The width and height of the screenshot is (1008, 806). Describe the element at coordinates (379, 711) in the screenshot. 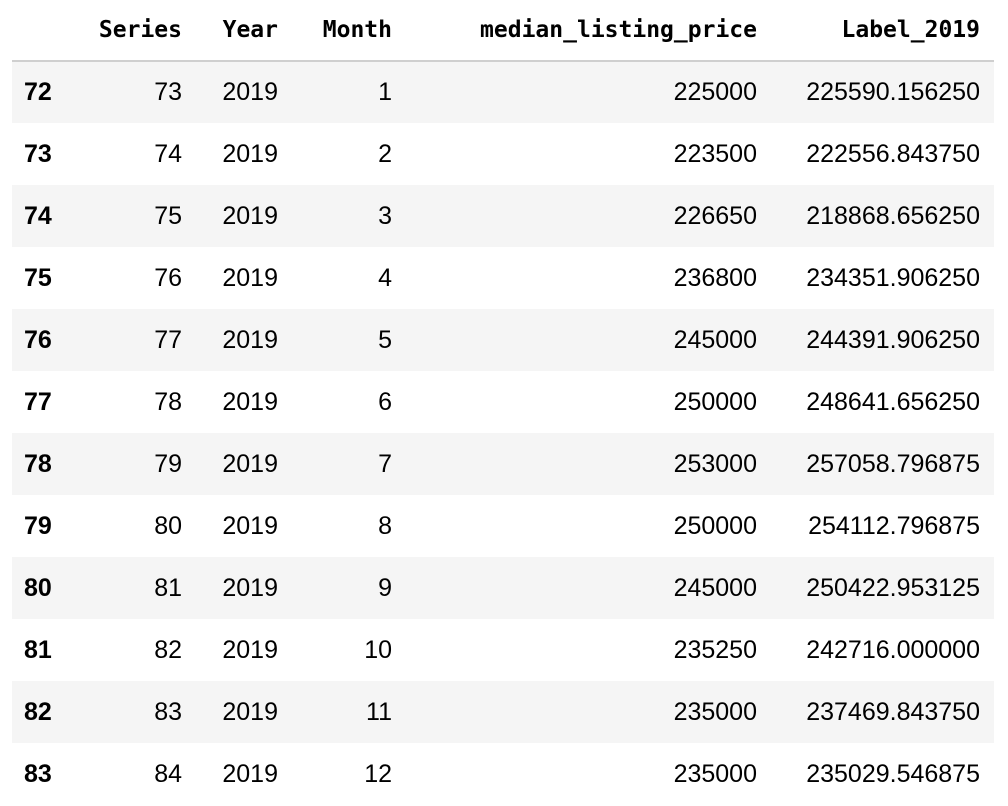

I see `cell-month: 11` at that location.